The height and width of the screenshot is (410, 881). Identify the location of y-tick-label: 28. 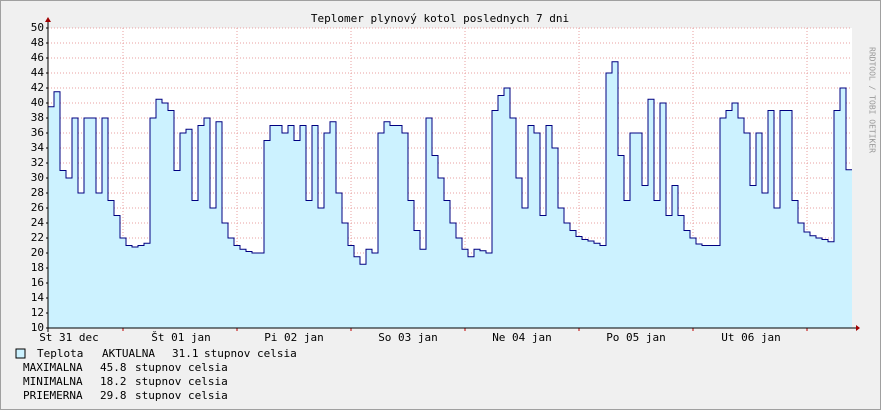
(37, 192).